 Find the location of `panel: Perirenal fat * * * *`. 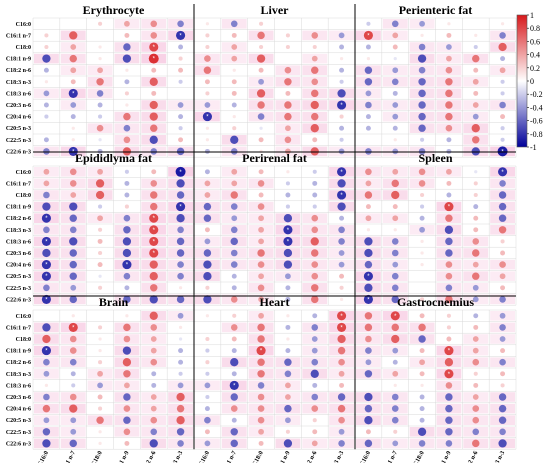

panel: Perirenal fat * * * * is located at coordinates (274, 228).